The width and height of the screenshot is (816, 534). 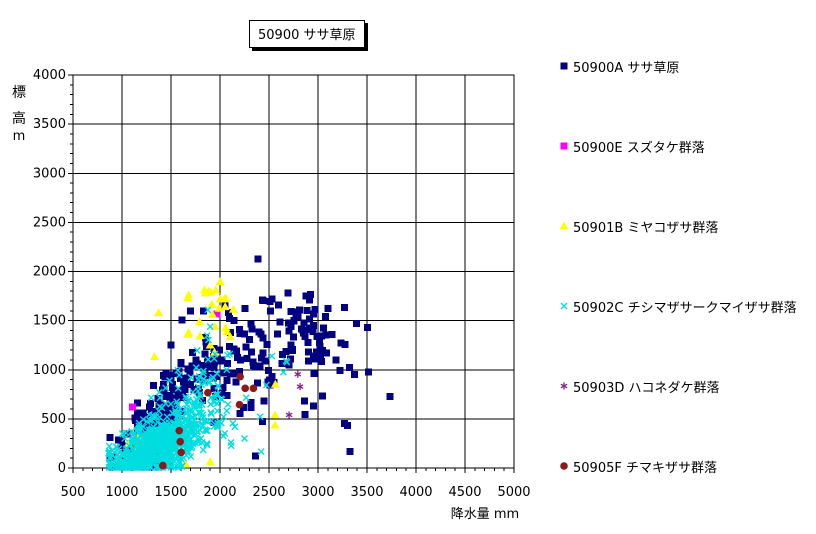 What do you see at coordinates (219, 492) in the screenshot?
I see `x-tick-label: 2000` at bounding box center [219, 492].